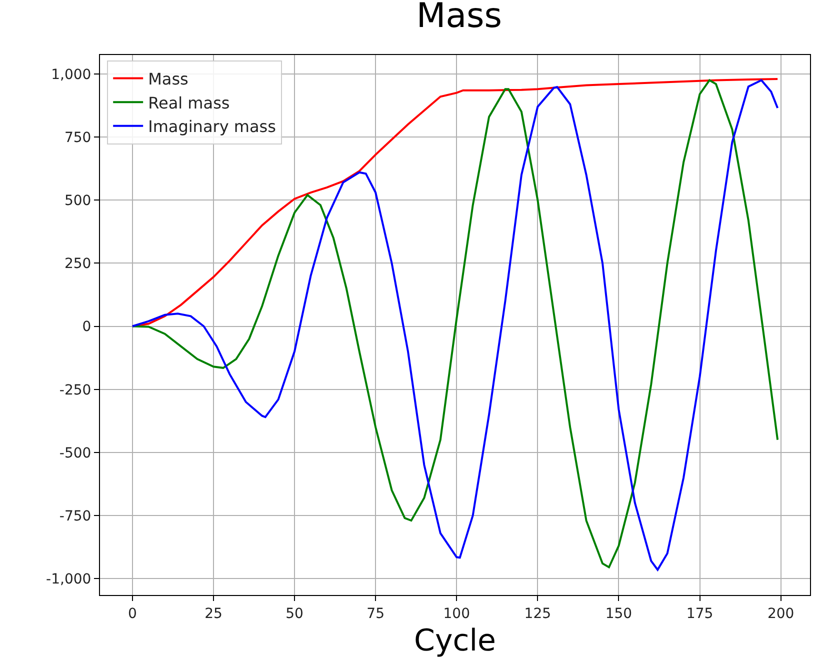 Image resolution: width=820 pixels, height=670 pixels. What do you see at coordinates (75, 390) in the screenshot?
I see `y-tick-label: -250` at bounding box center [75, 390].